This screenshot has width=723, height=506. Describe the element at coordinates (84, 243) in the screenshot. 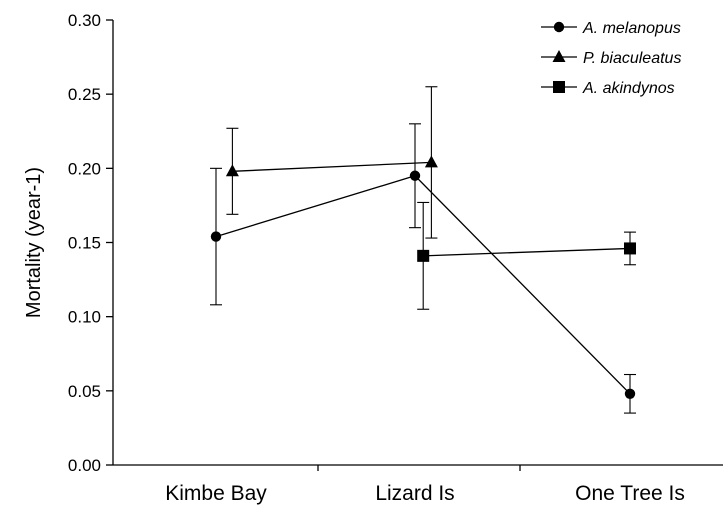

I see `y-tick-label: 0.15` at that location.